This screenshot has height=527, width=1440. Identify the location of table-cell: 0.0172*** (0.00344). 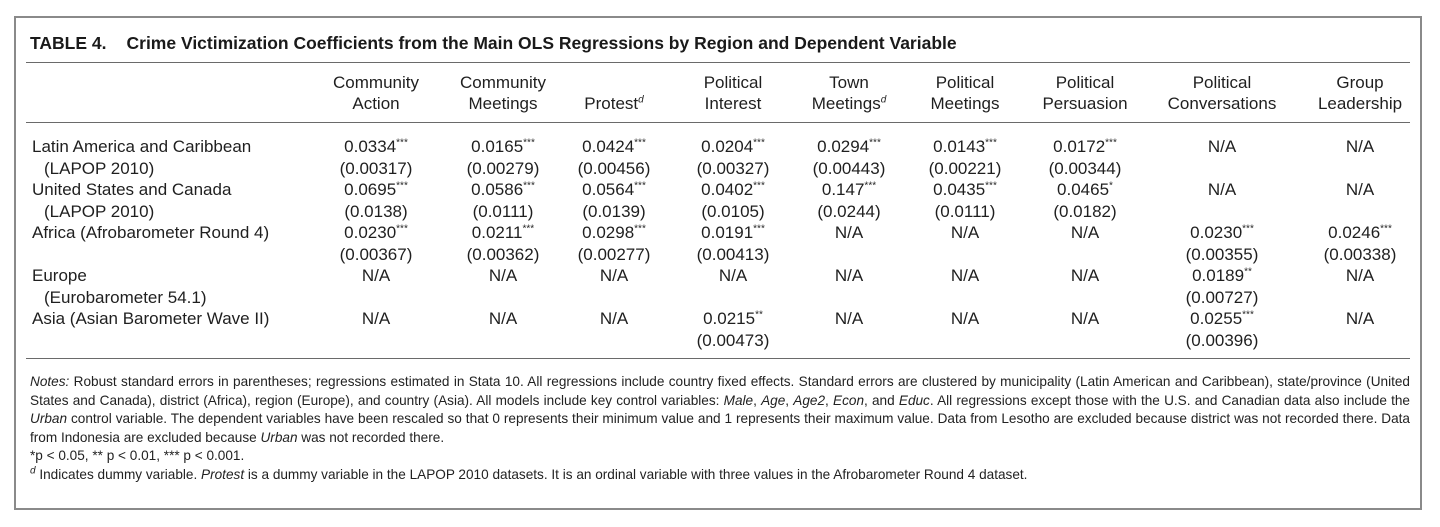
(1085, 157).